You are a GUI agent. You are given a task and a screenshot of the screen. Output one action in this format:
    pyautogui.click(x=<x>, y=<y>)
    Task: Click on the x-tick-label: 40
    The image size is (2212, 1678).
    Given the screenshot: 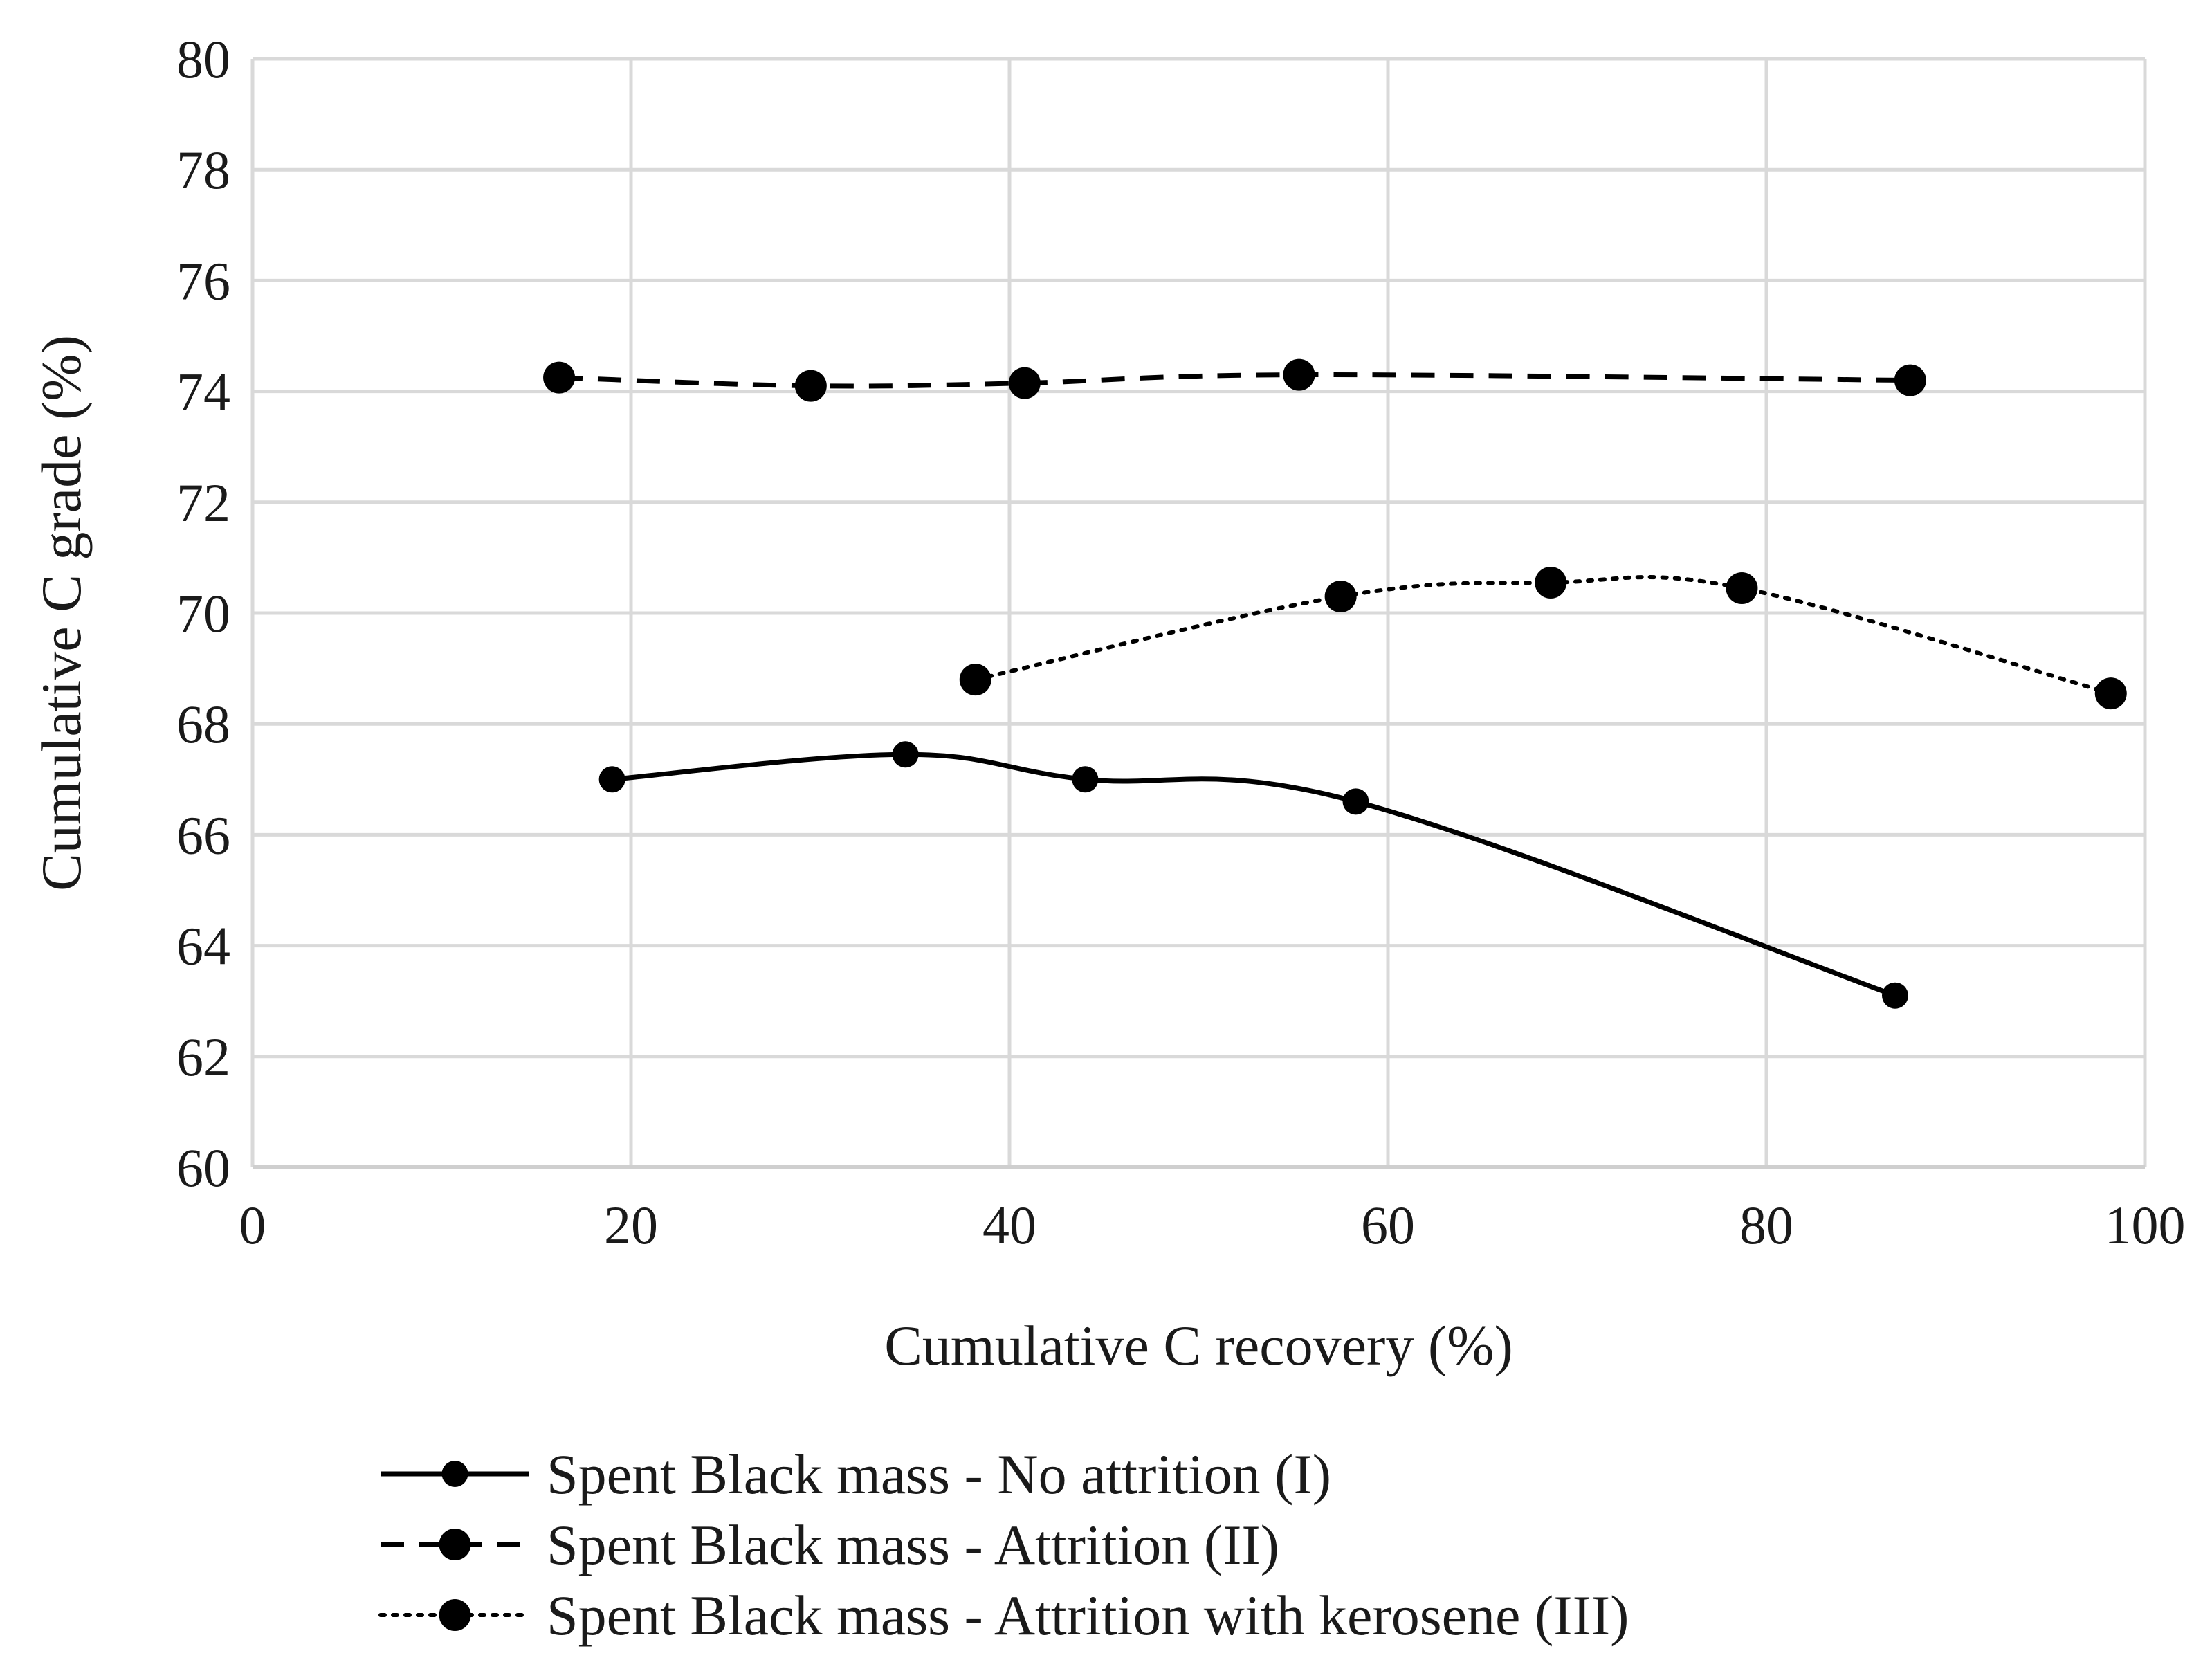 What is the action you would take?
    pyautogui.click(x=1009, y=1225)
    